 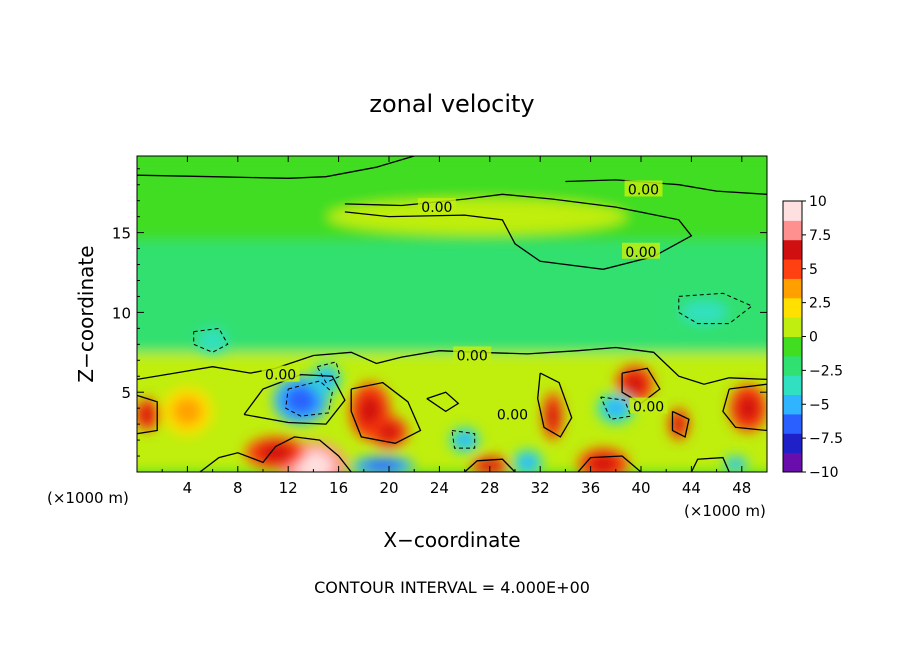 What do you see at coordinates (88, 498) in the screenshot?
I see `x-unit-left: (×1000 m)` at bounding box center [88, 498].